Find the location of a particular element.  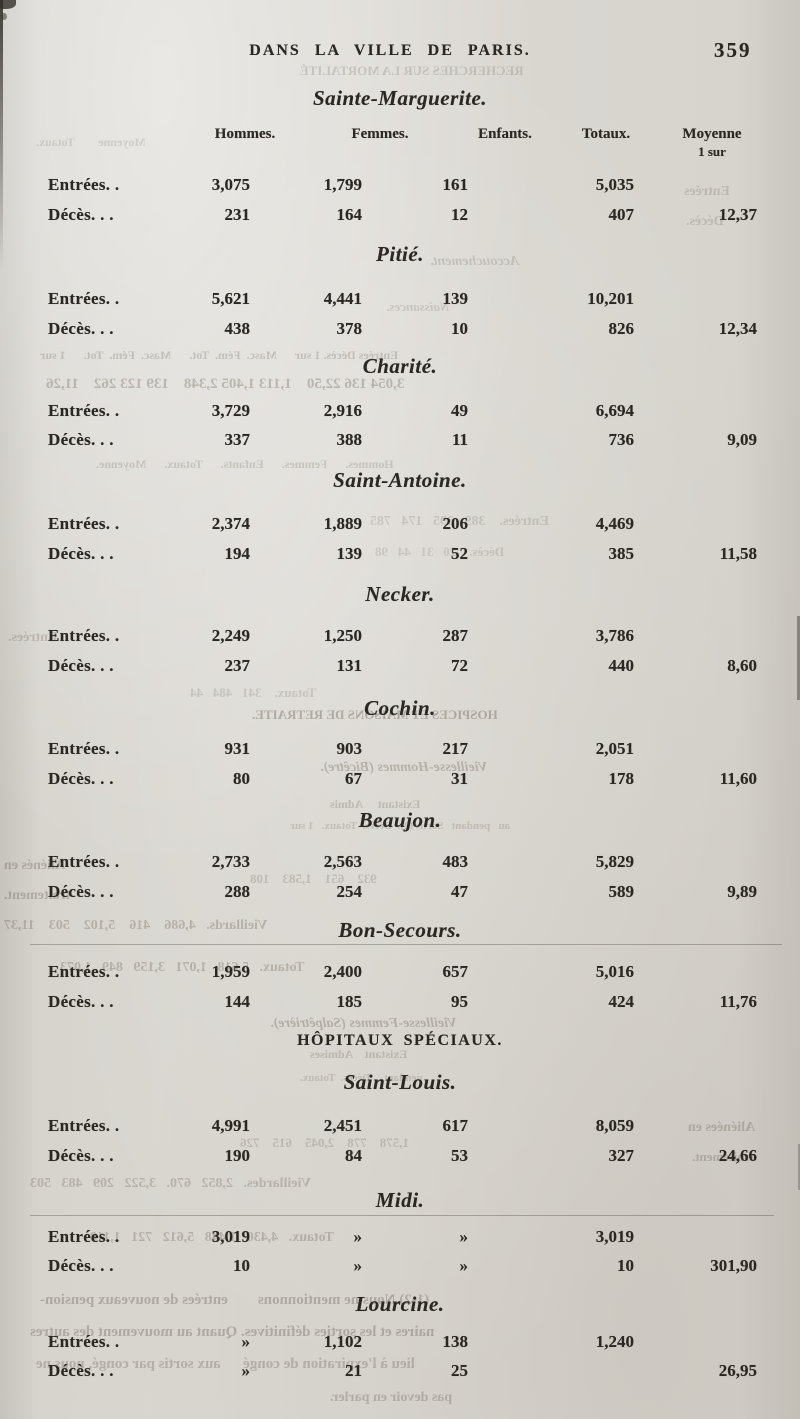

table-row: Entrées. . 5,621 4,441 139 10,201 is located at coordinates (400, 299).